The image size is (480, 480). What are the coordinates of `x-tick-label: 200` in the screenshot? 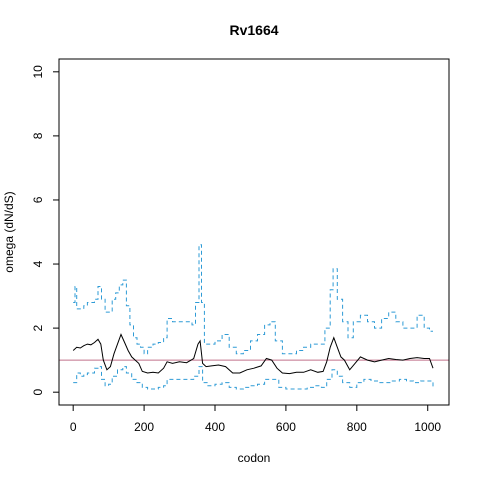 It's located at (144, 427).